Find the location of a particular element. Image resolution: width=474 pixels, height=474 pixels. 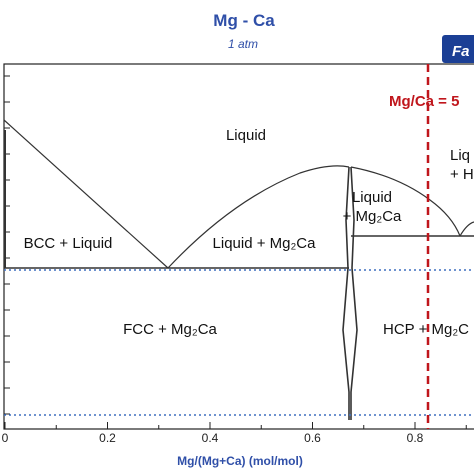

x-tick-label: 0.8 is located at coordinates (415, 438).